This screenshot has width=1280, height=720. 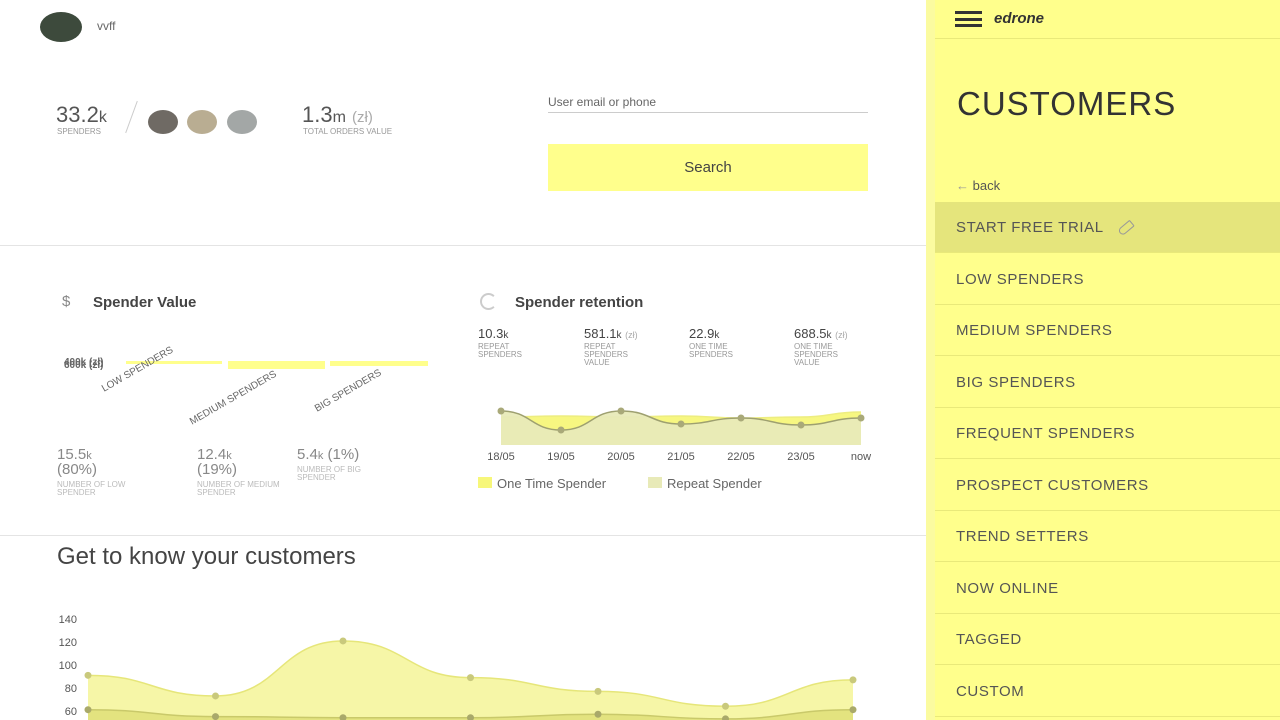 I want to click on category-label: MEDIUM SPENDERS, so click(x=233, y=398).